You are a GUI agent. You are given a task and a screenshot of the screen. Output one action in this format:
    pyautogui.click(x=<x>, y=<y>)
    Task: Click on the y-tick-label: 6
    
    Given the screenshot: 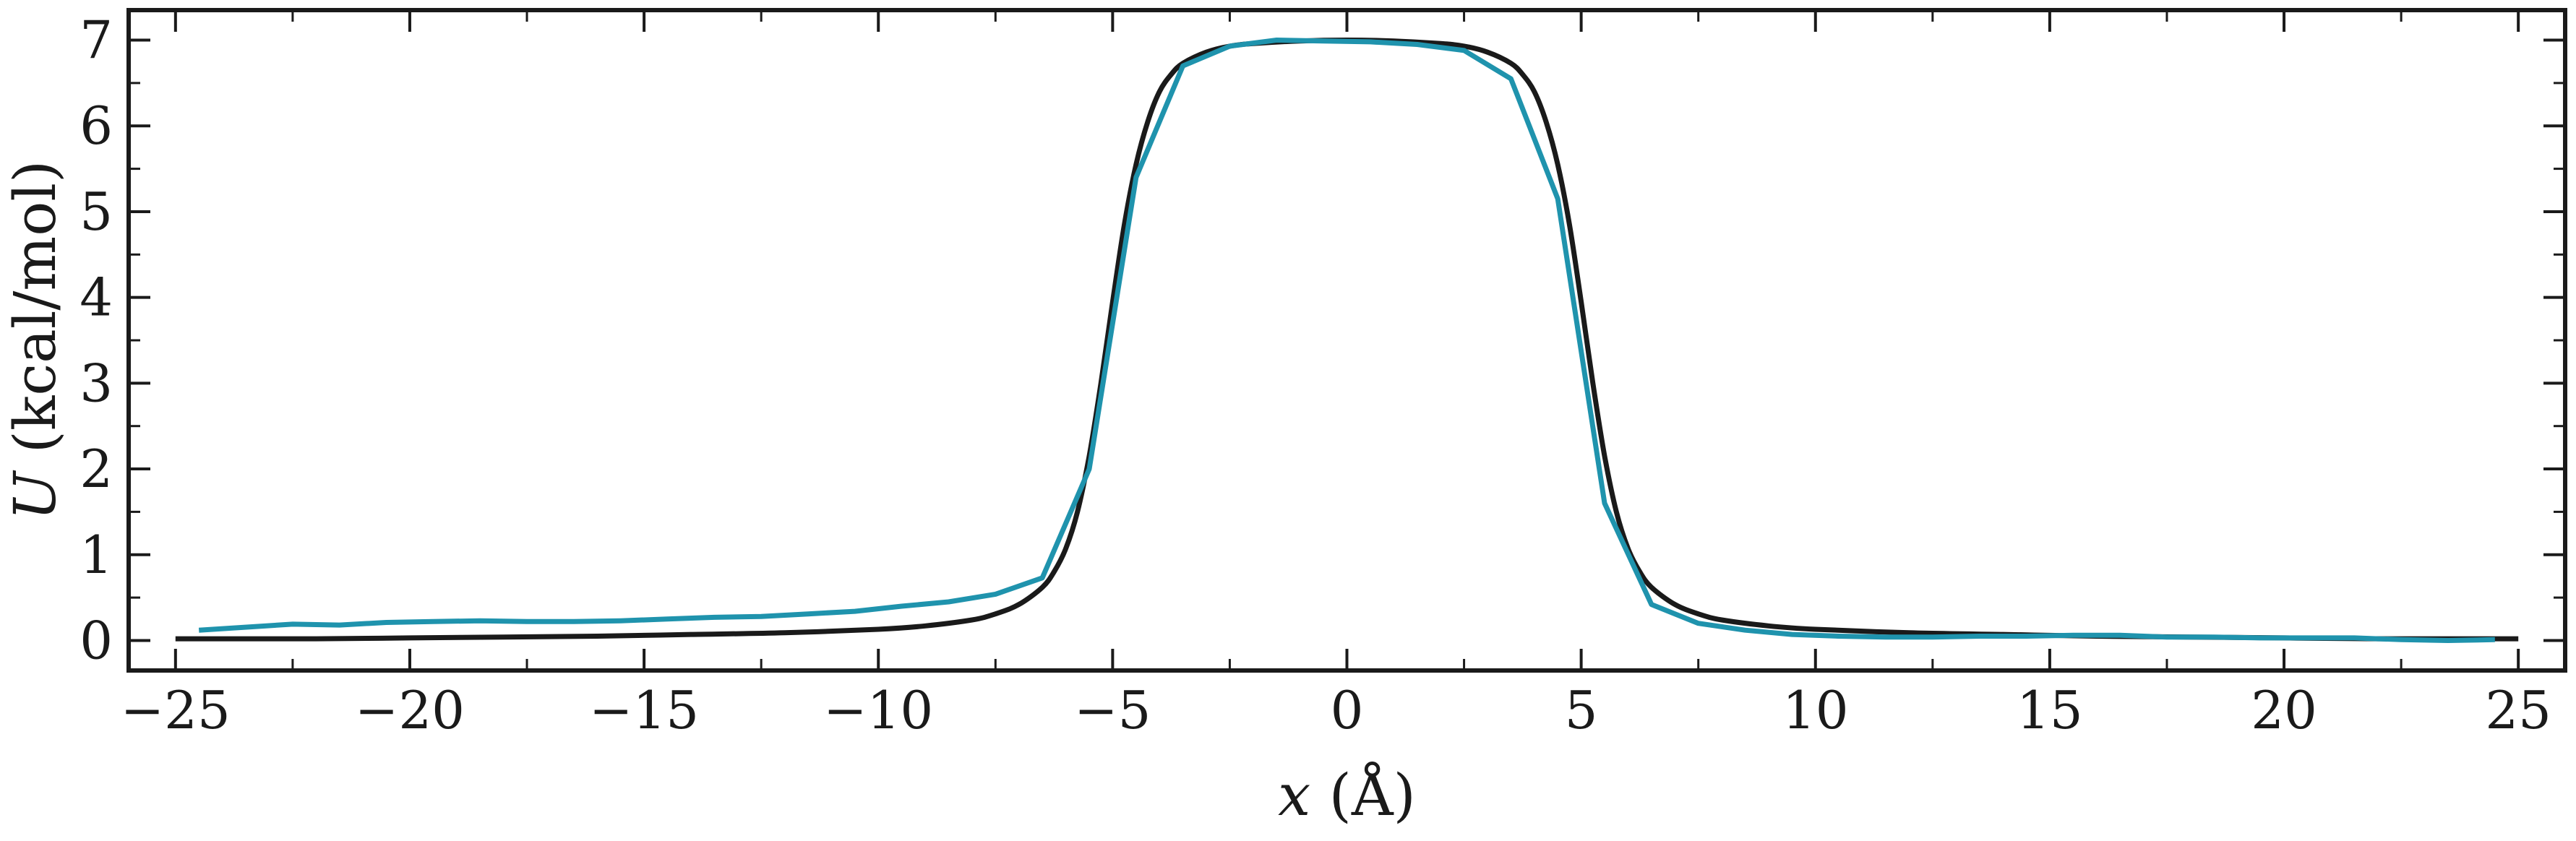 What is the action you would take?
    pyautogui.click(x=97, y=125)
    